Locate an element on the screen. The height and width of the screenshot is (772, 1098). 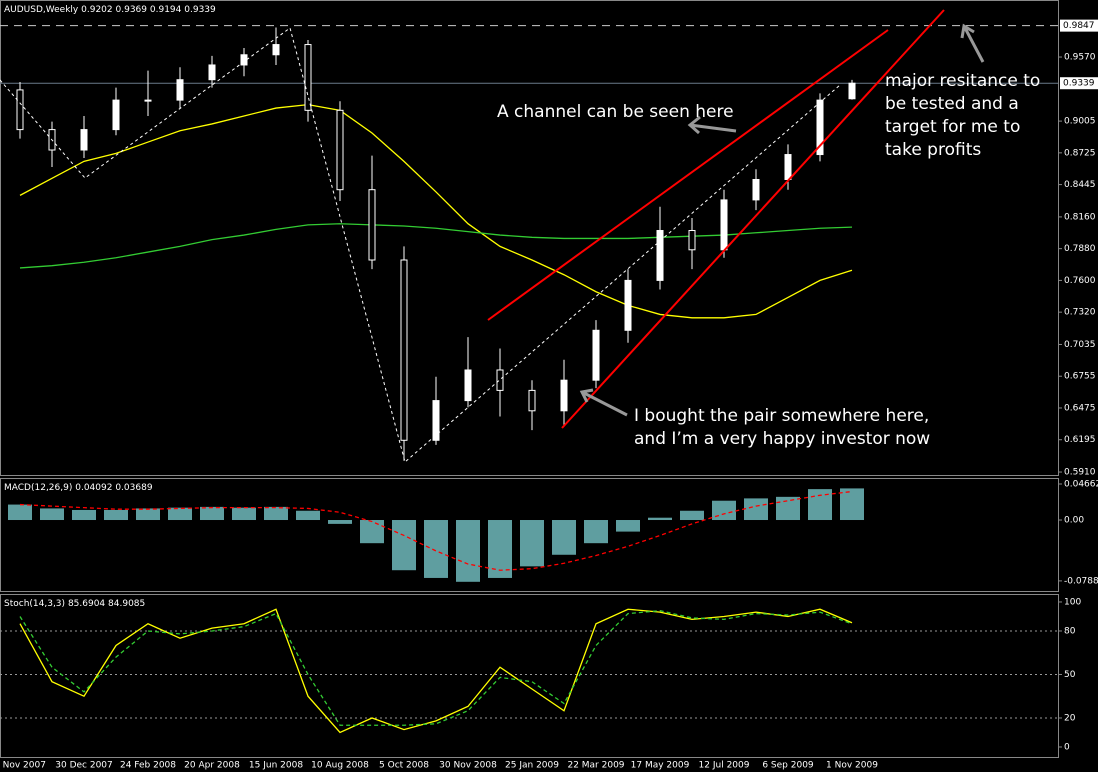
y-tick-label: 0.9570 is located at coordinates (1080, 58).